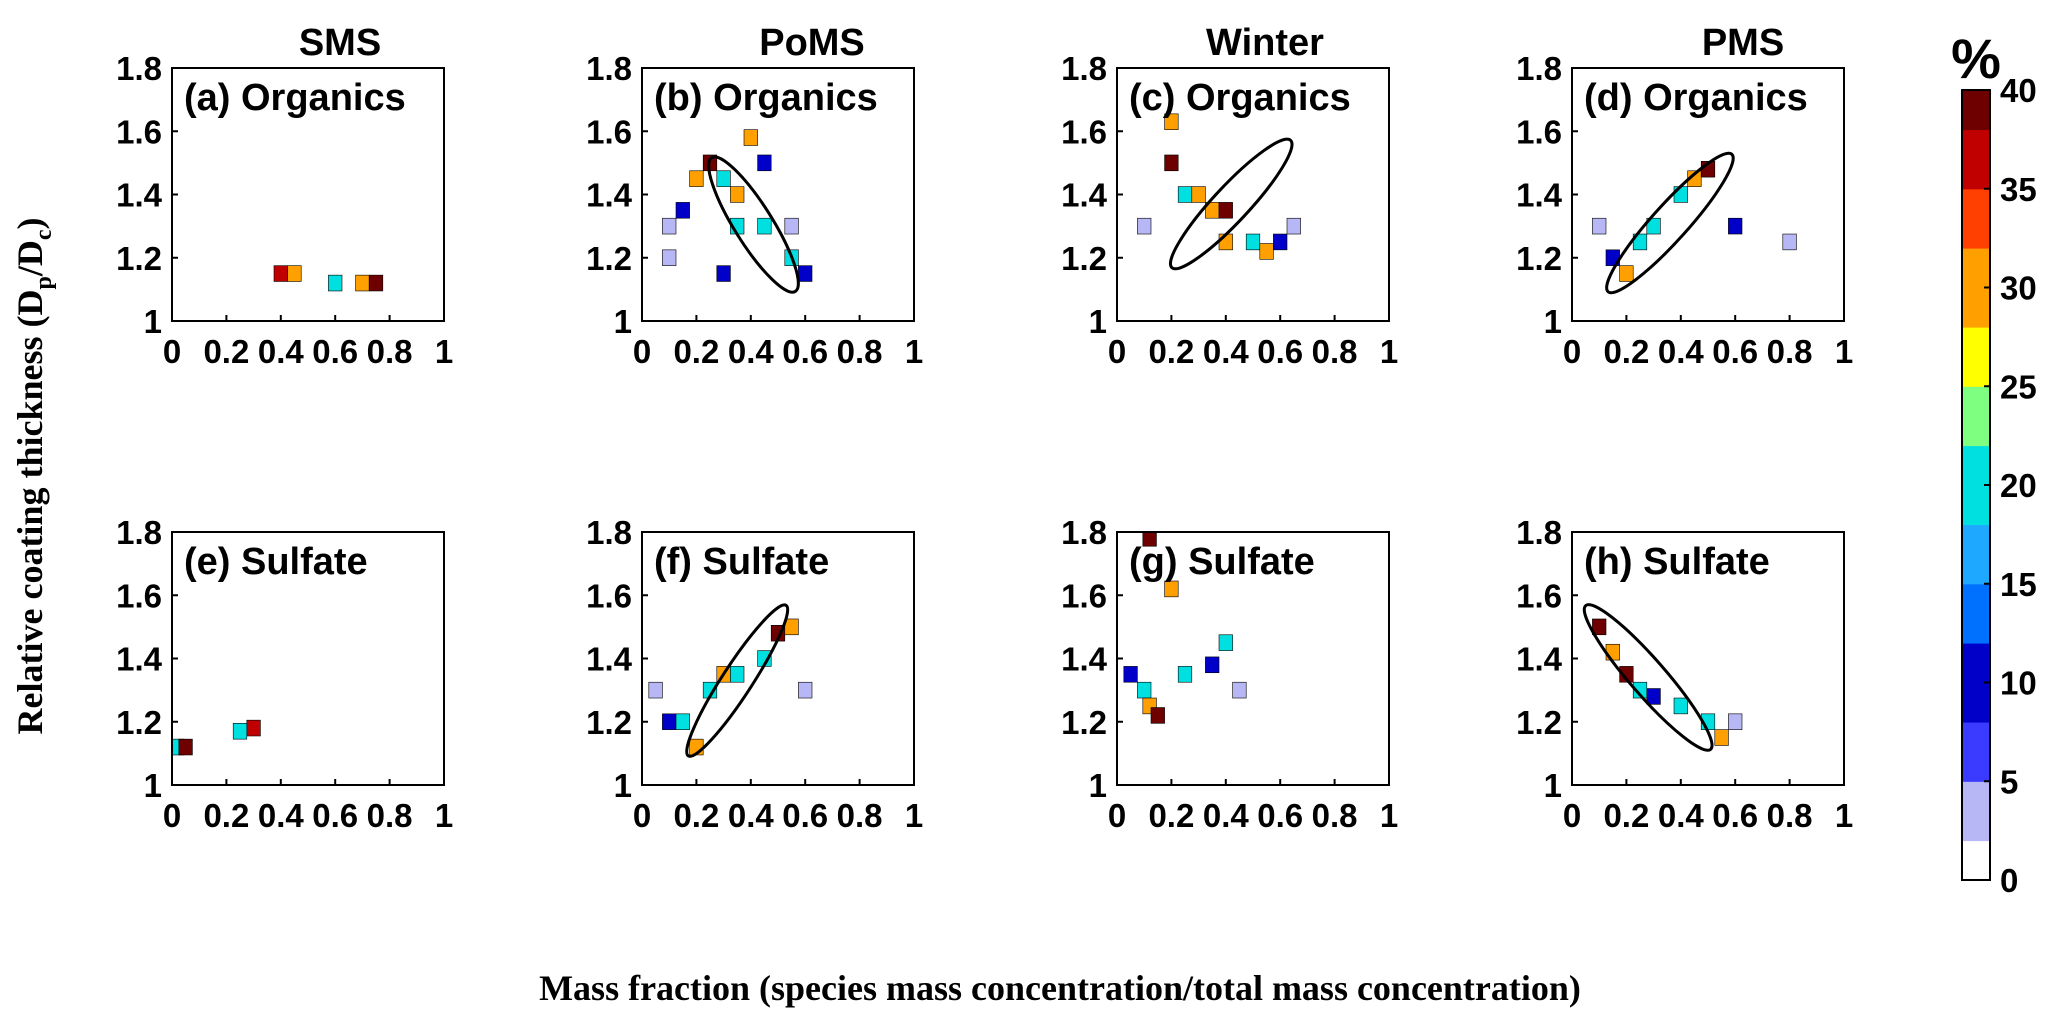 This screenshot has height=1034, width=2067. Describe the element at coordinates (284, 674) in the screenshot. I see `panel-esulfate: (e) Sulfate 0 0.2 0.4 0.6 0.8 1 1 1.2 1.4 1.6 1.8` at that location.